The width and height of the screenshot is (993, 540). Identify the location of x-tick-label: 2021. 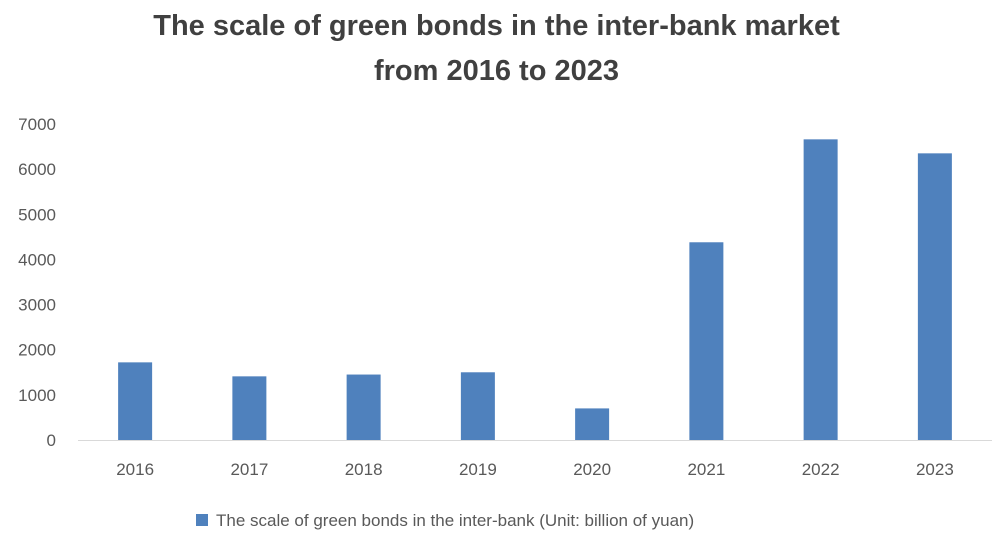
(706, 469).